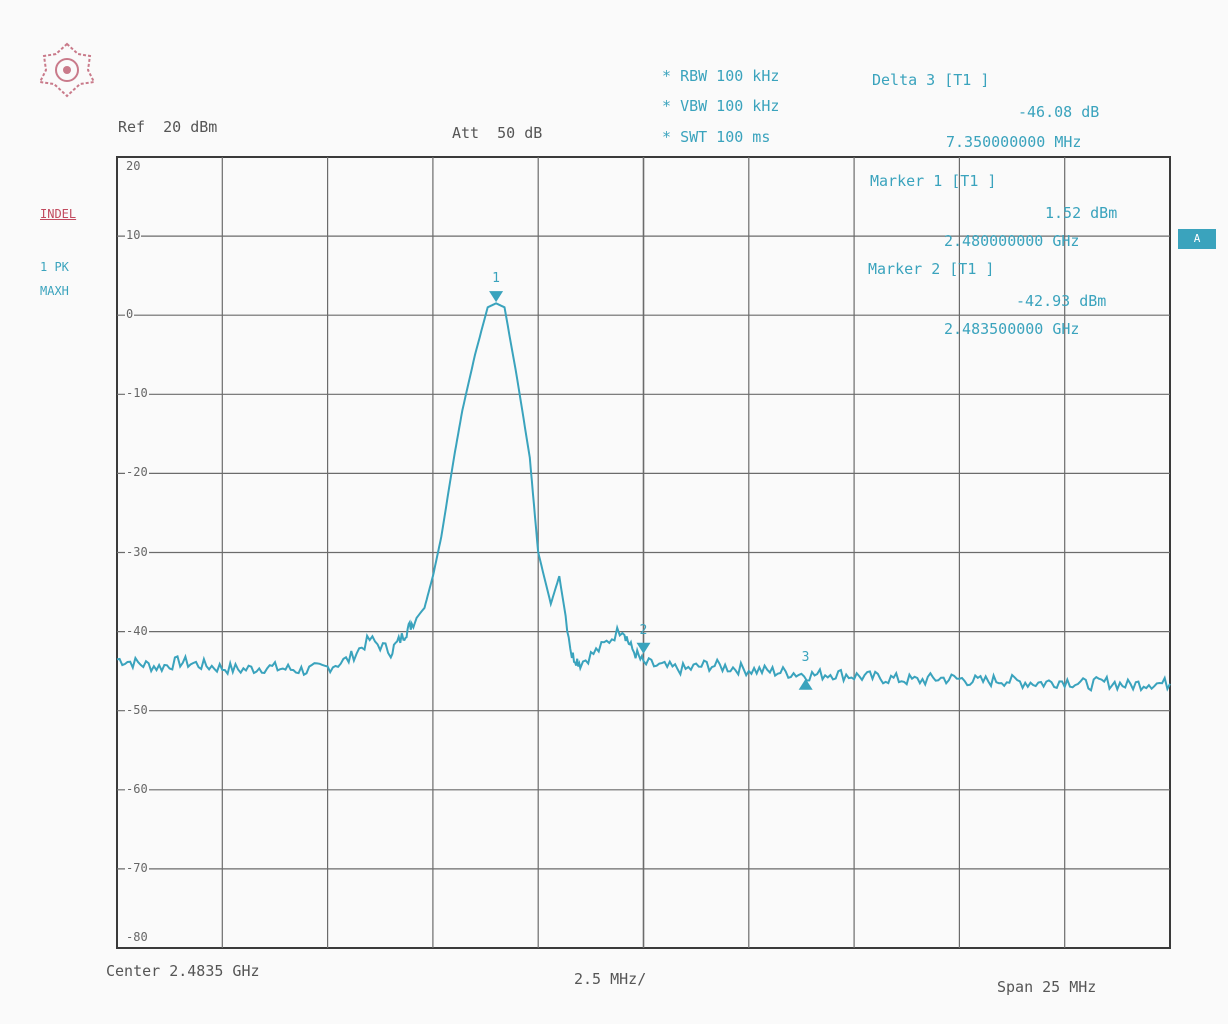  Describe the element at coordinates (497, 133) in the screenshot. I see `attenuation: Att 50 dB` at that location.